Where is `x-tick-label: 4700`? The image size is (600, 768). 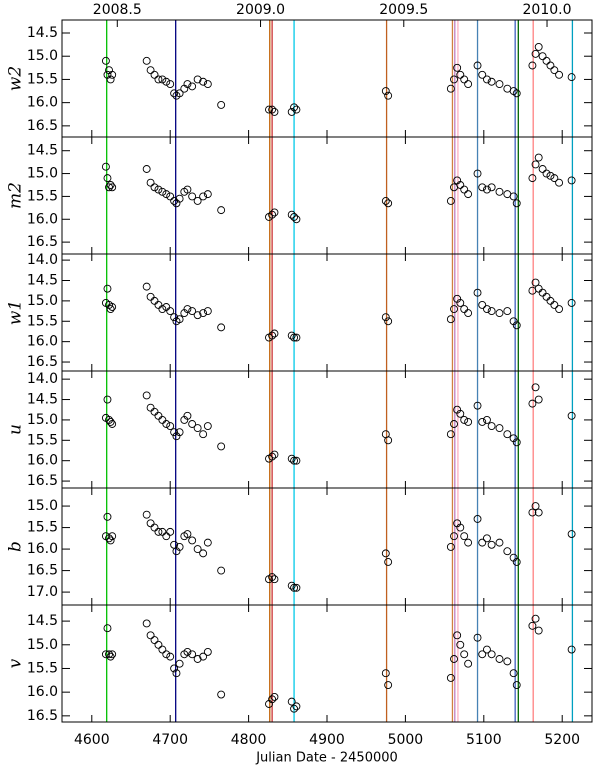 x-tick-label: 4700 is located at coordinates (170, 740).